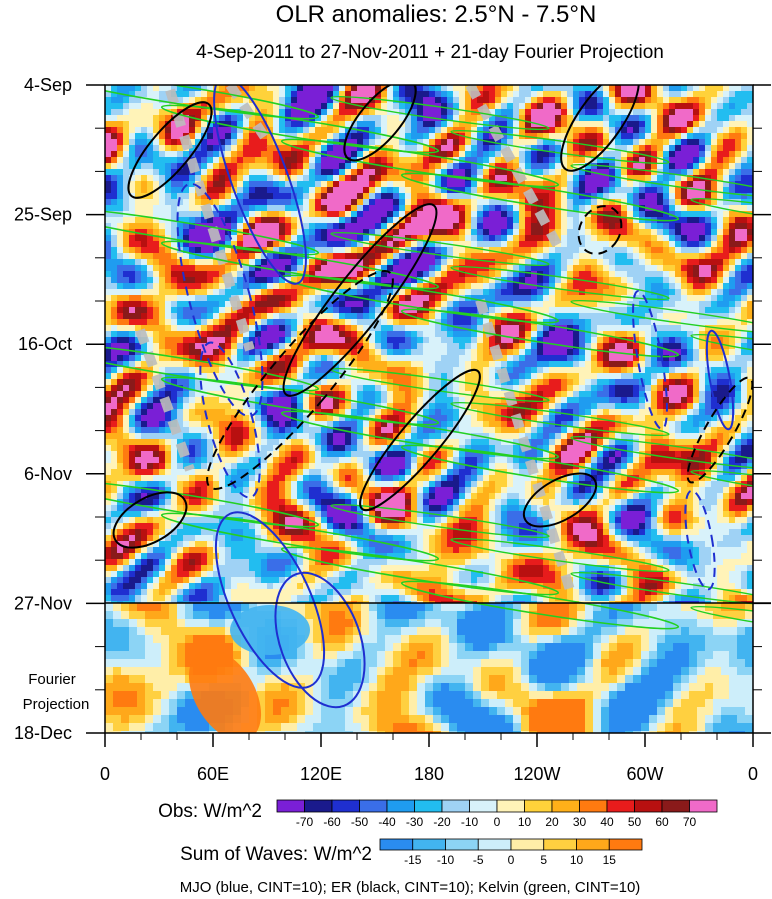  I want to click on obs-legend-tick: 30, so click(580, 822).